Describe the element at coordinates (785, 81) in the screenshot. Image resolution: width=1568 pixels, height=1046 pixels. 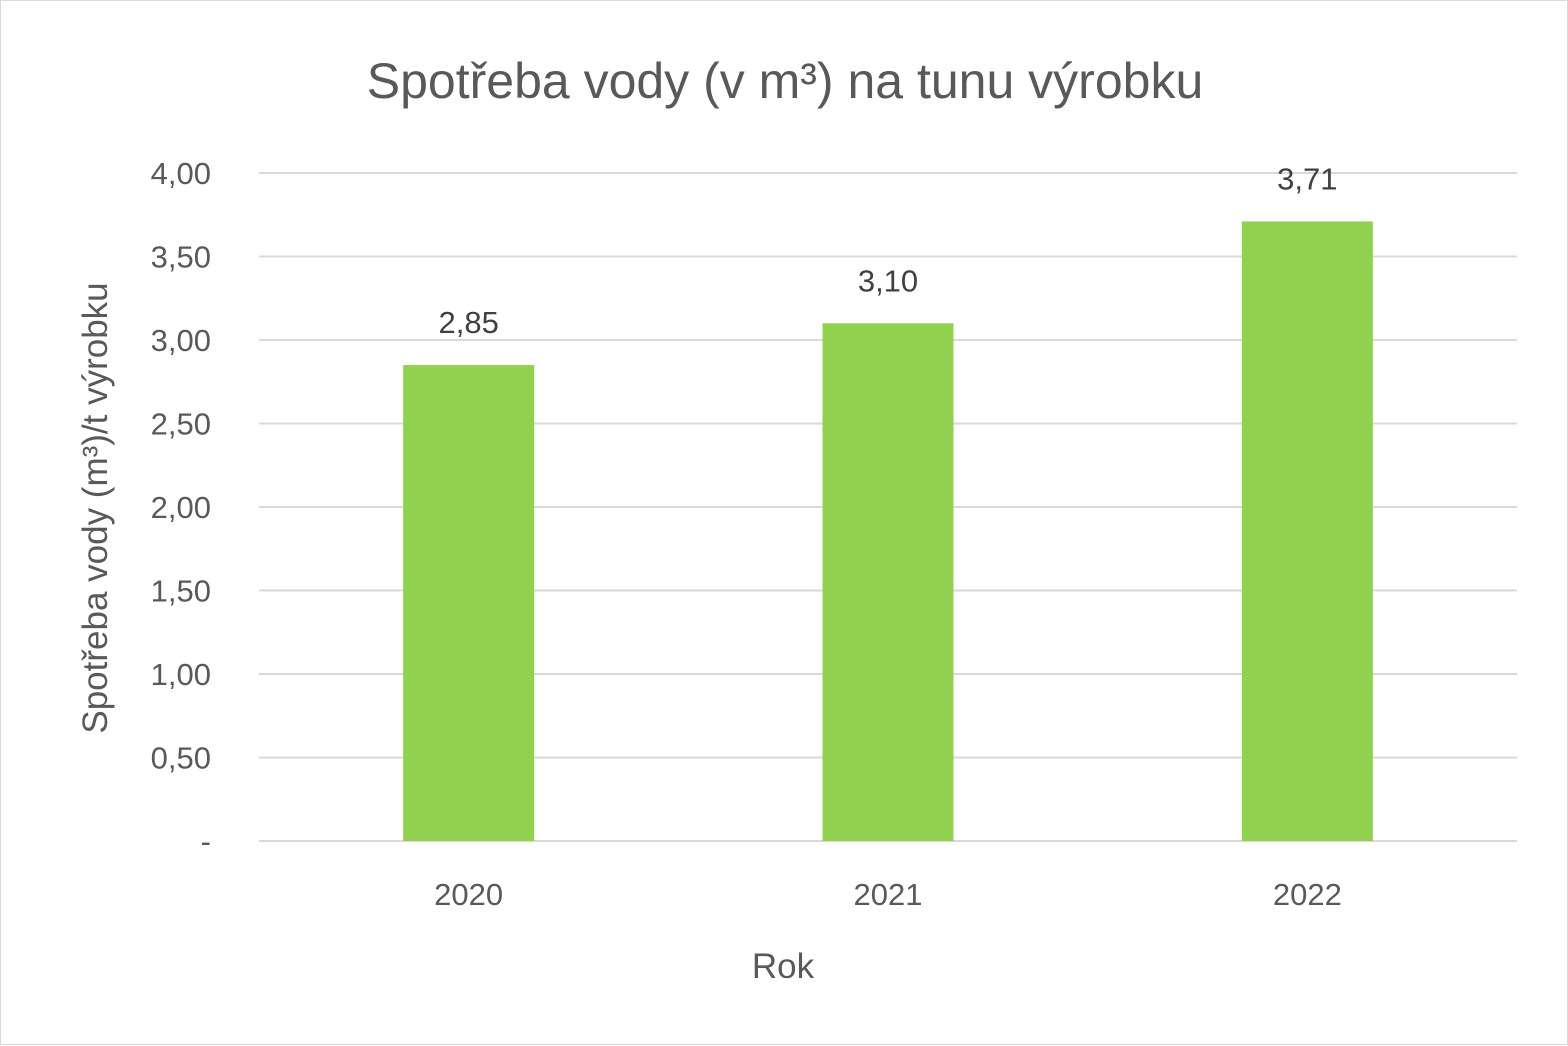
I see `chart-title: Spotřeba vody (v m³) na tunu výrobku` at that location.